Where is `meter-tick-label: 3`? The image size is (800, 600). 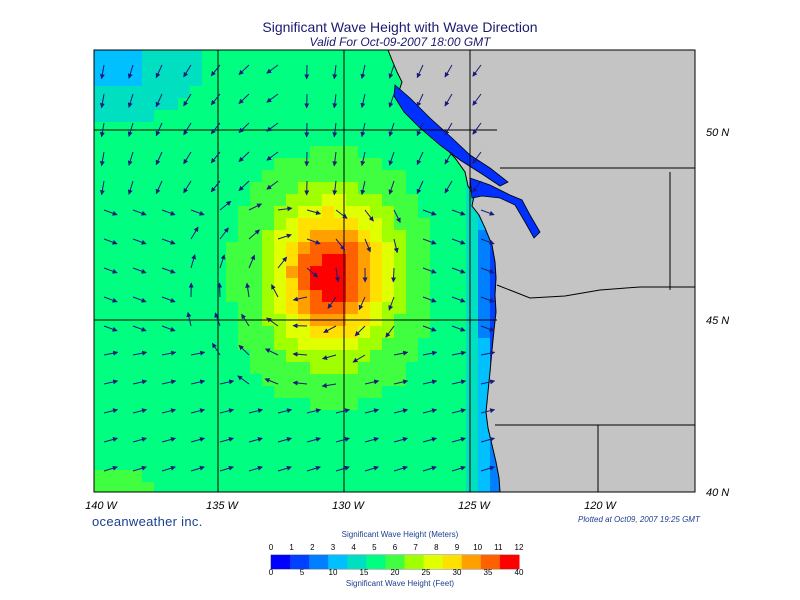
meter-tick-label: 3 is located at coordinates (333, 547).